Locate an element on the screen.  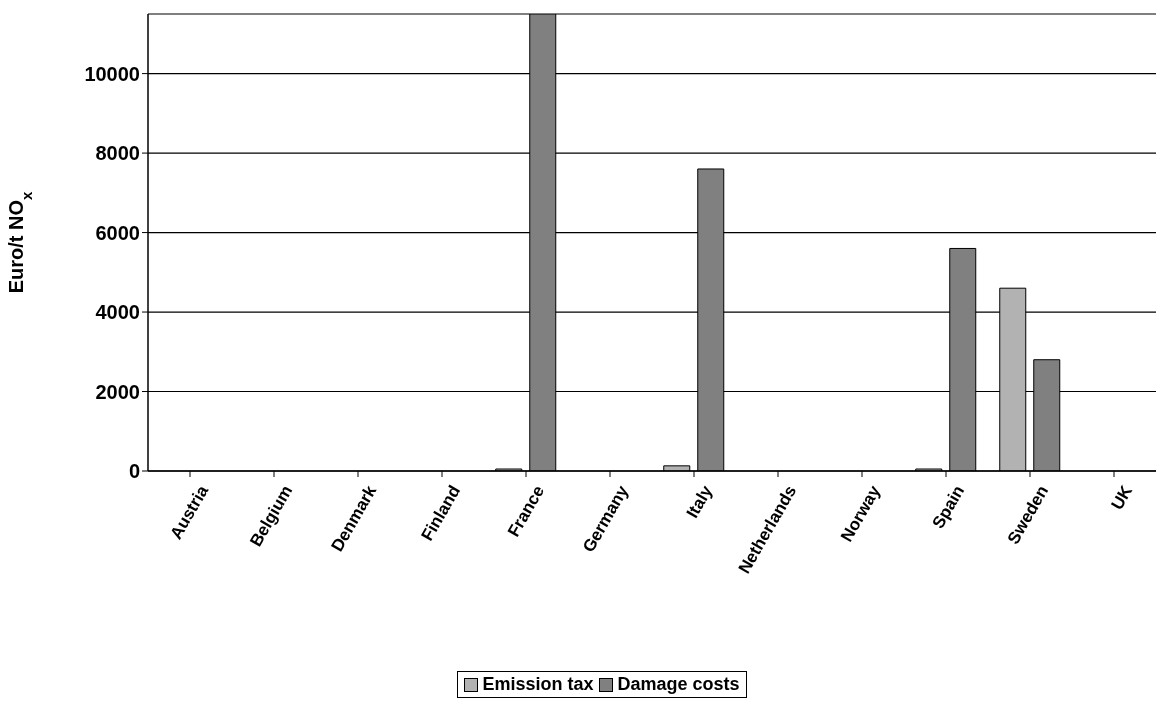
legend-label: Damage costs is located at coordinates (678, 684).